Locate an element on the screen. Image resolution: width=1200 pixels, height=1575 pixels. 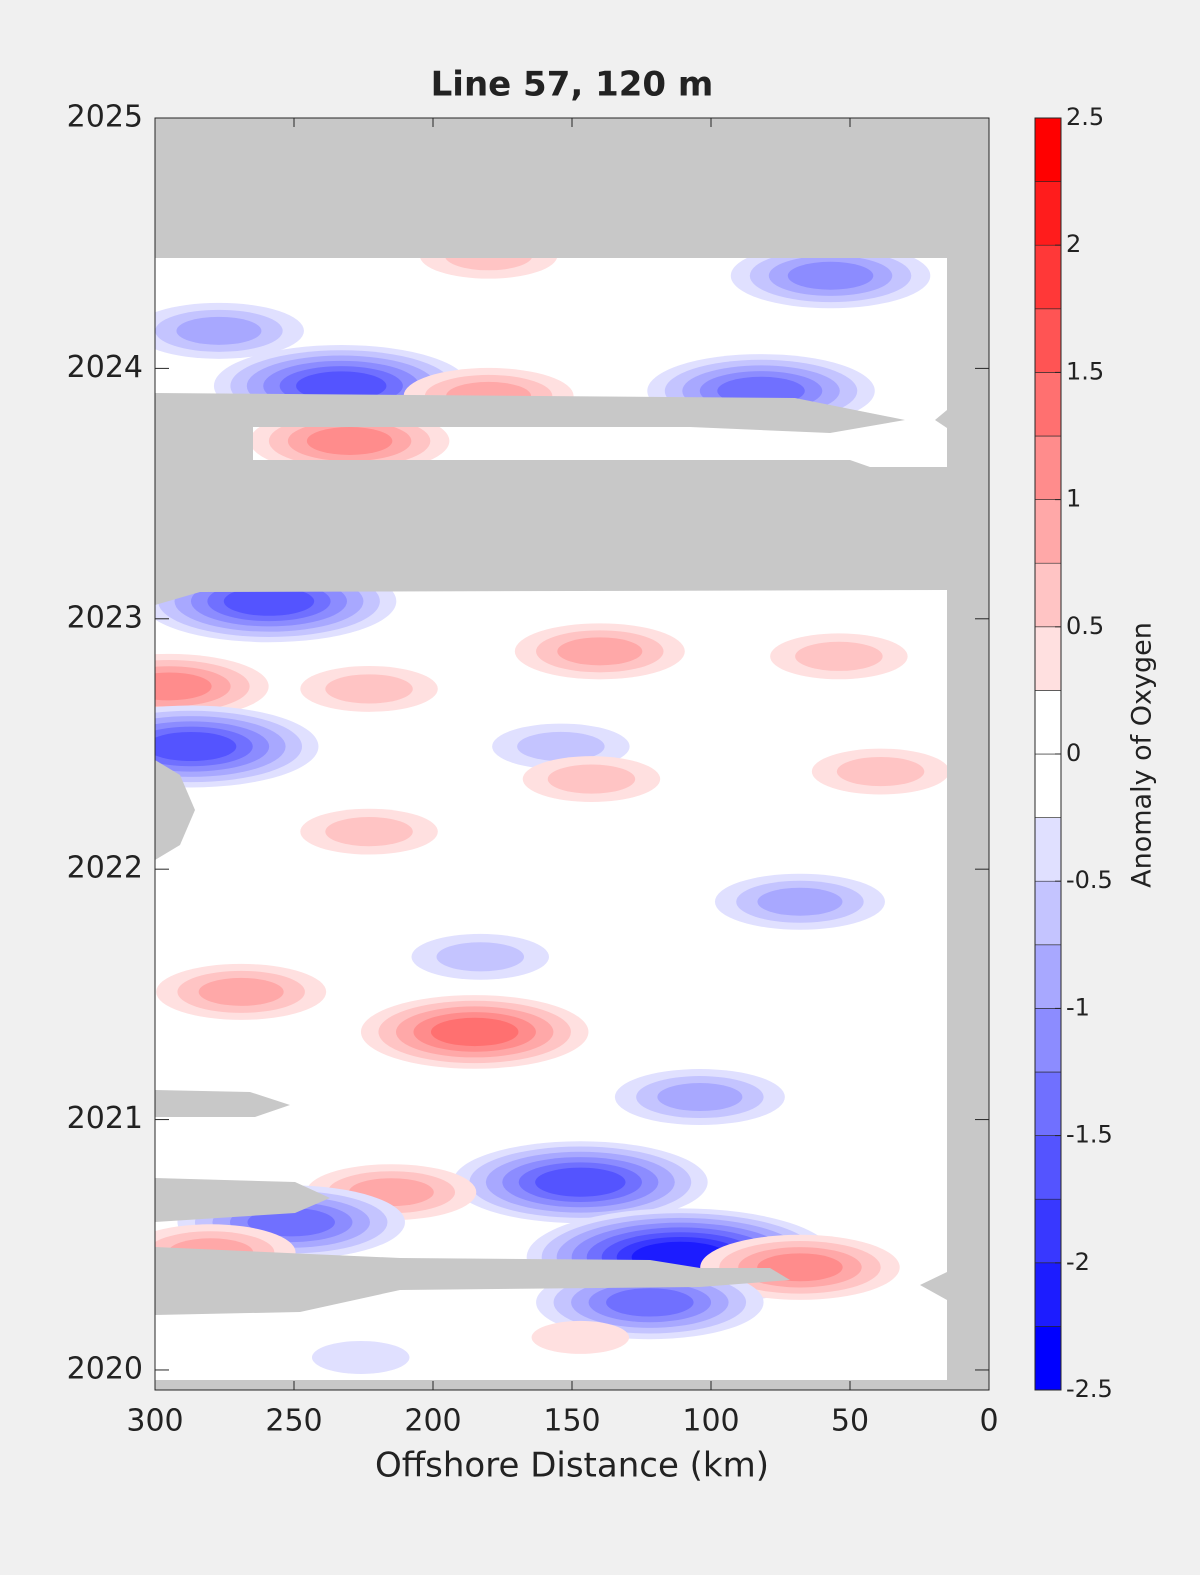
x-tick-label: 250 is located at coordinates (293, 1421).